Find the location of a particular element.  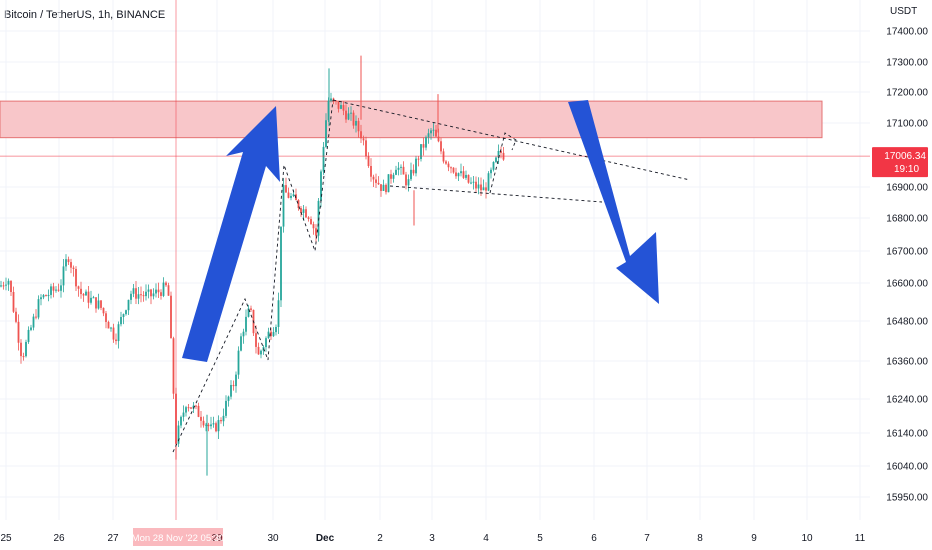

x-tick-label: 10 is located at coordinates (807, 538).